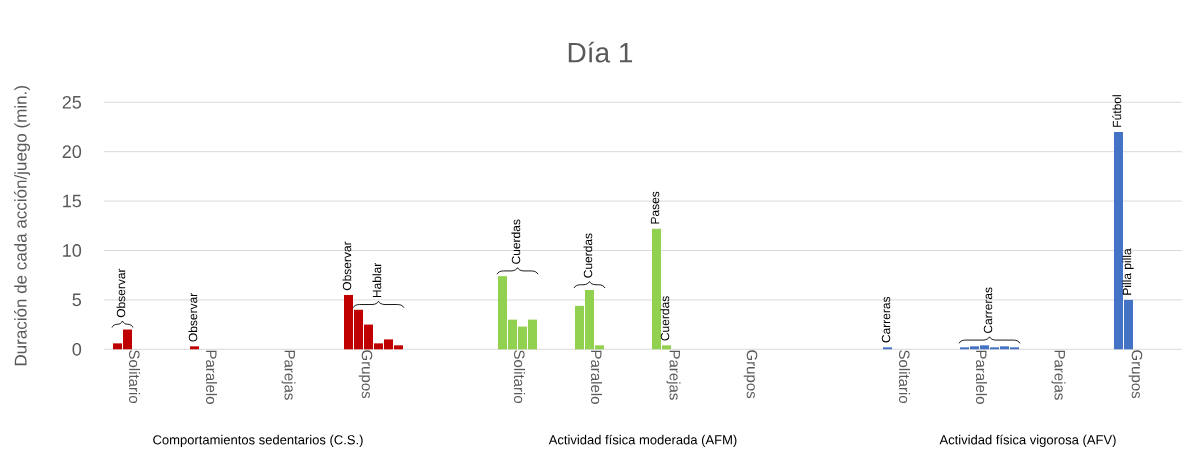 The width and height of the screenshot is (1200, 454). I want to click on text: Actividad física moderada (AFM), so click(642, 440).